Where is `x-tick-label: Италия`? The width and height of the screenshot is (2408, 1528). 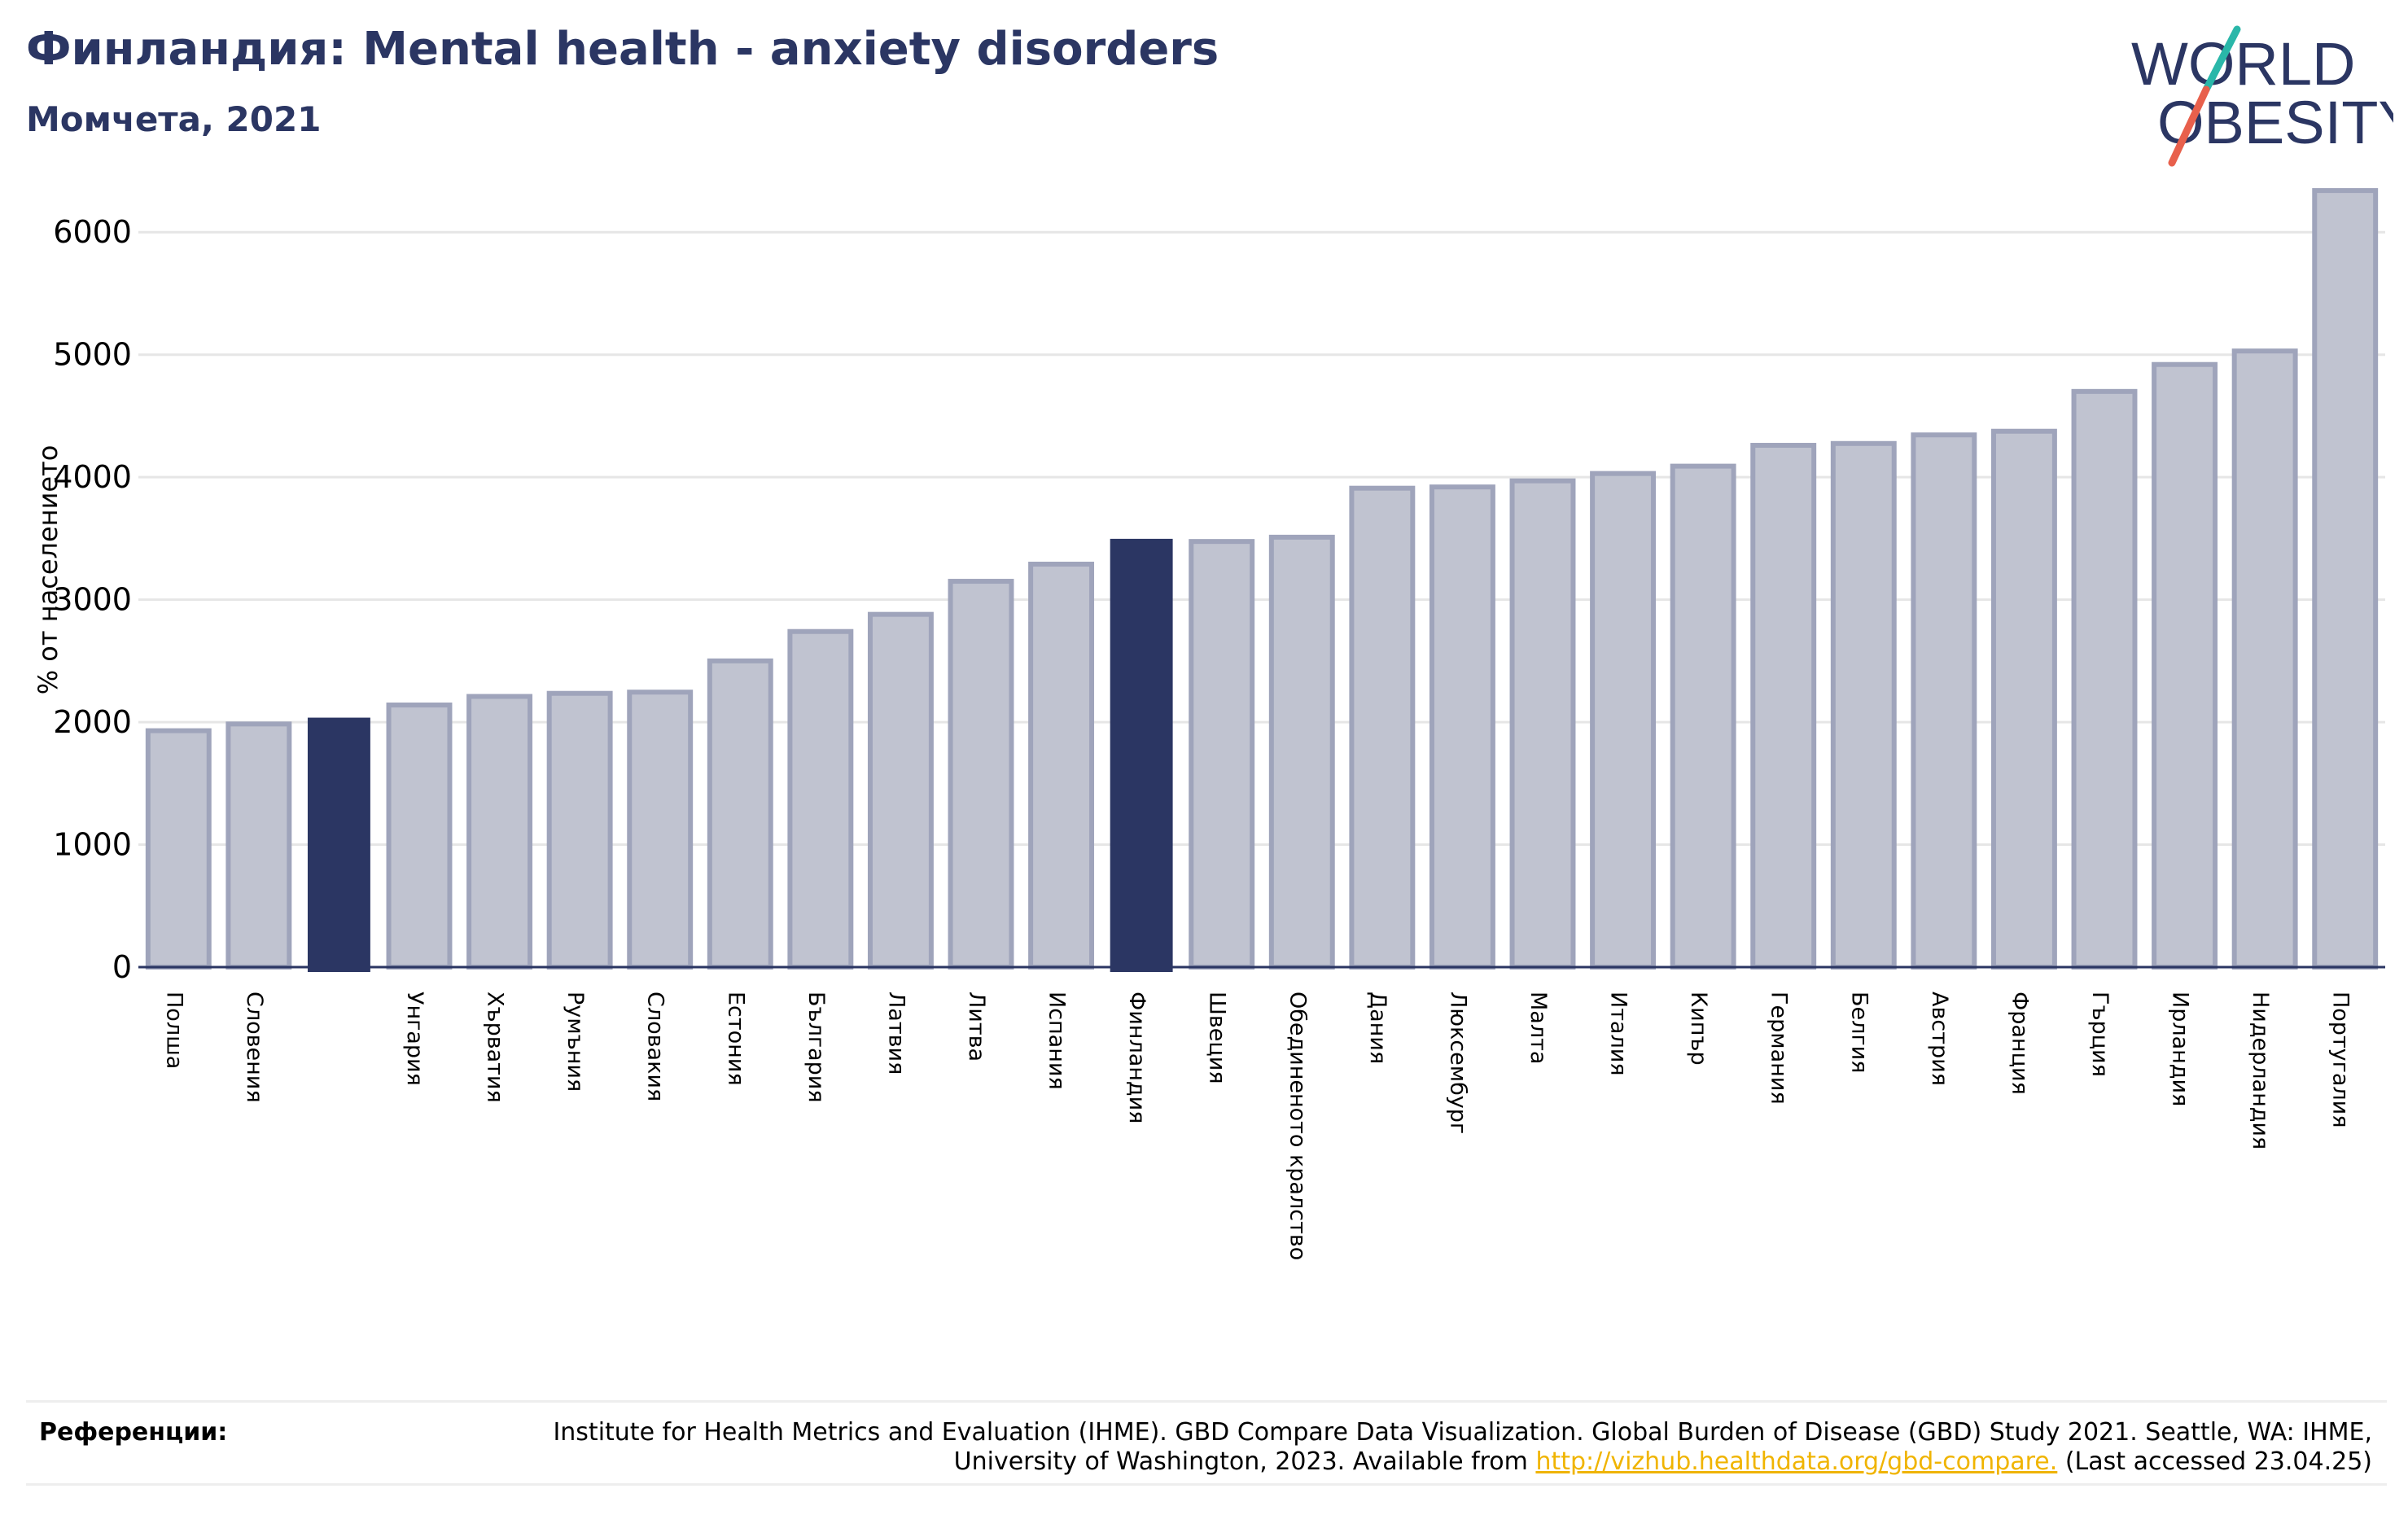 x-tick-label: Италия is located at coordinates (1618, 1034).